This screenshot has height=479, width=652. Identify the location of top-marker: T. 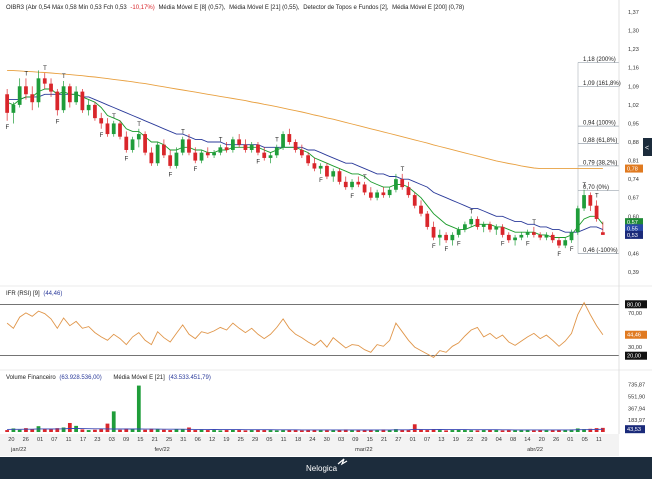
(365, 178).